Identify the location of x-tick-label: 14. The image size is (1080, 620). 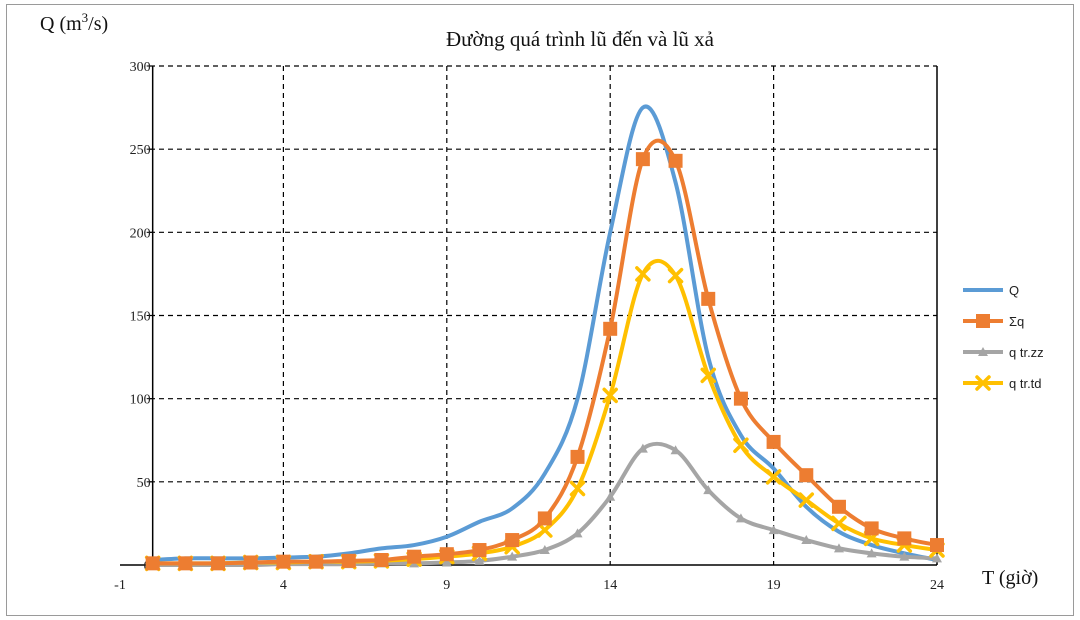
(610, 585).